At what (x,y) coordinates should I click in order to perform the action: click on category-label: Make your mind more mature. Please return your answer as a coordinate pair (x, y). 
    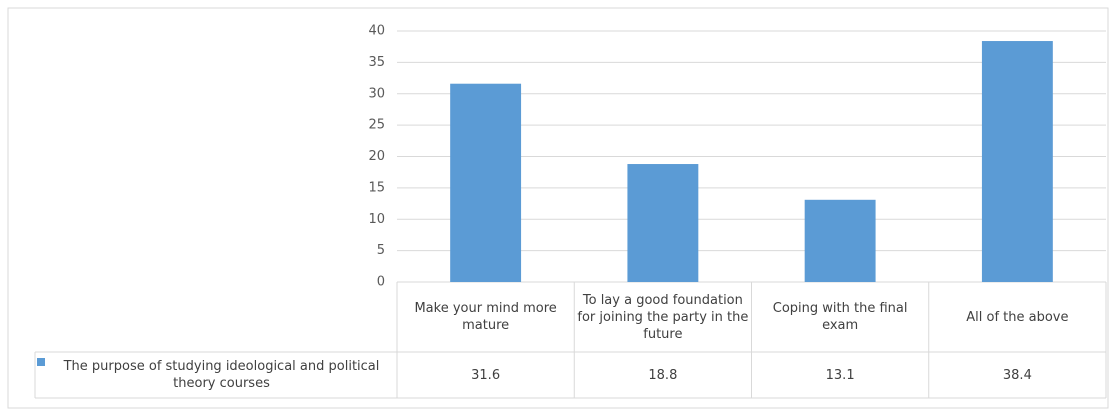
    Looking at the image, I should click on (485, 317).